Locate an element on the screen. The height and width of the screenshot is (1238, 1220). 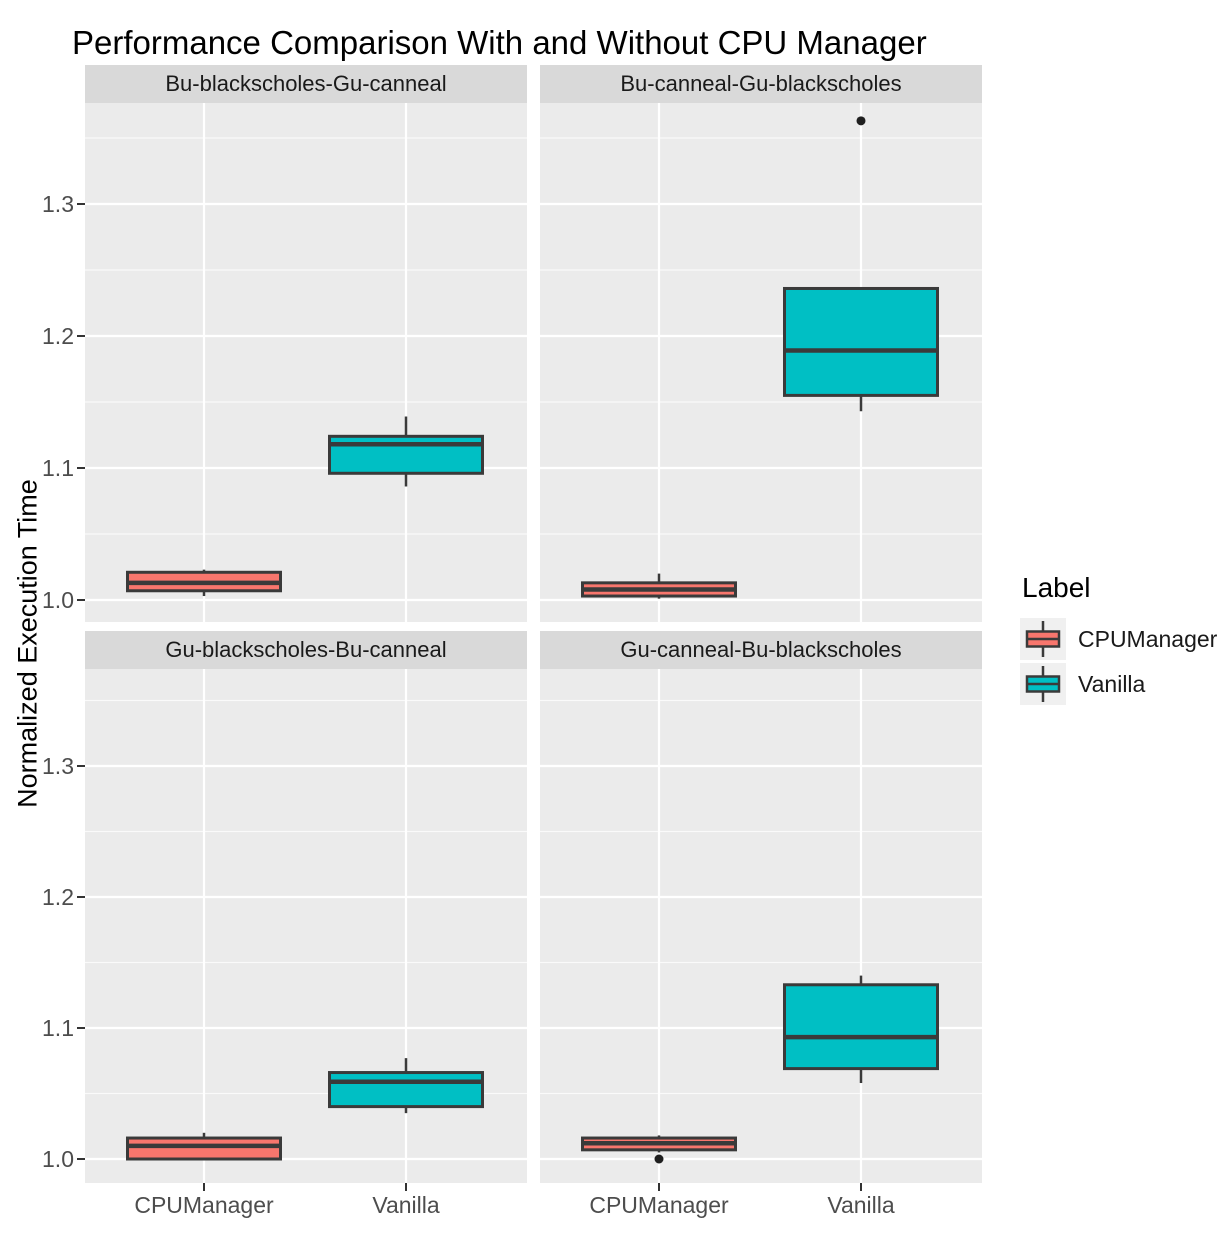
legend-entries: CPUManager Vanilla is located at coordinates (1120, 661).